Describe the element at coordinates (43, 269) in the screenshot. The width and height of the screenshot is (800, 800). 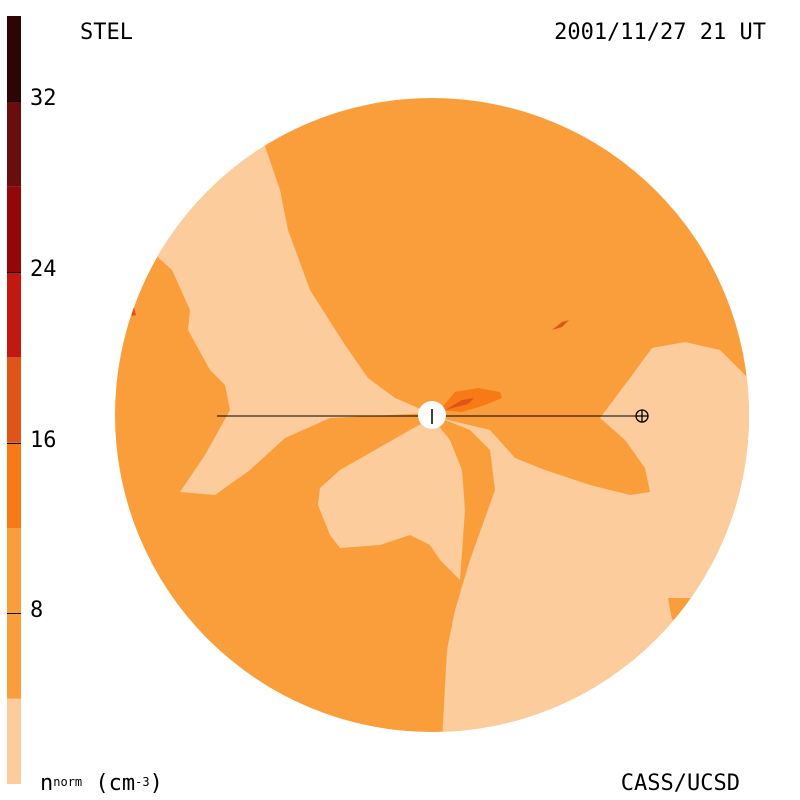
I see `colorbar-tick-label: 24` at that location.